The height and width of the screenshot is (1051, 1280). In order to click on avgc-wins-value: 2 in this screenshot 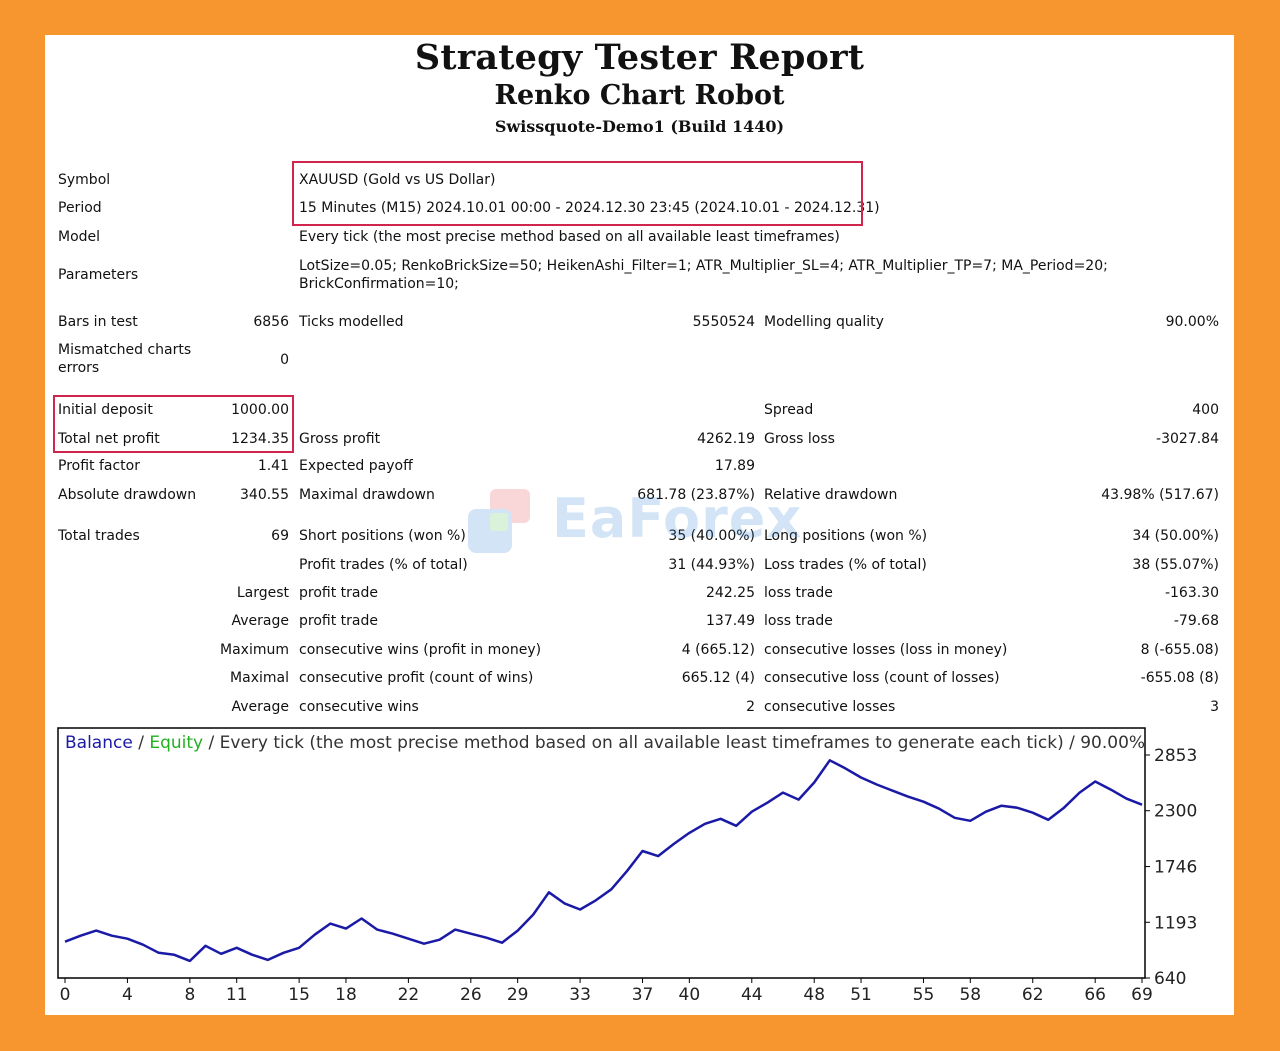, I will do `click(750, 707)`.